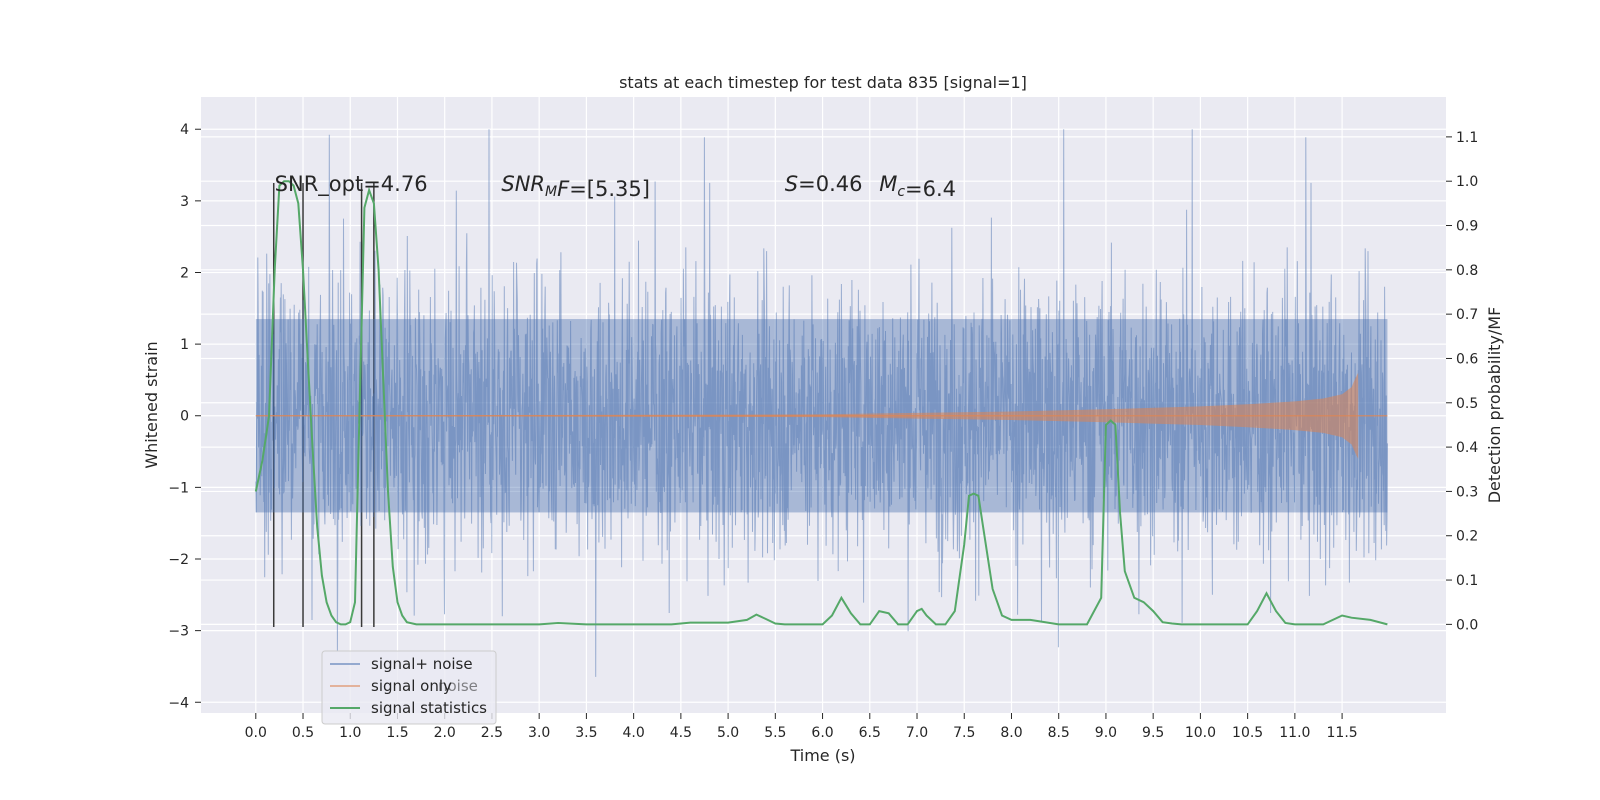 This screenshot has height=800, width=1600. I want to click on x-tick-label: 9.5, so click(1153, 733).